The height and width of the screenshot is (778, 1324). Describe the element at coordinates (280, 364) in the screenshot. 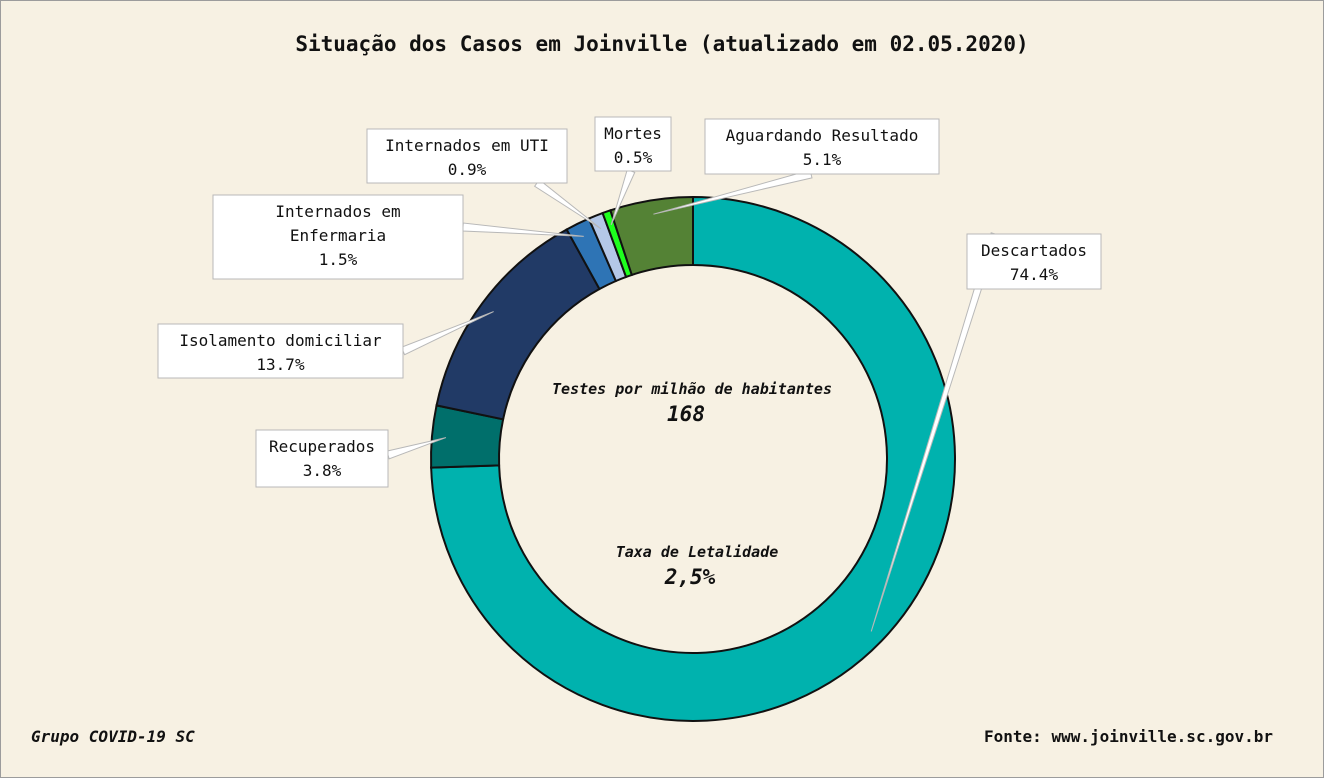

I see `slice-pct-label: 13.7%` at that location.